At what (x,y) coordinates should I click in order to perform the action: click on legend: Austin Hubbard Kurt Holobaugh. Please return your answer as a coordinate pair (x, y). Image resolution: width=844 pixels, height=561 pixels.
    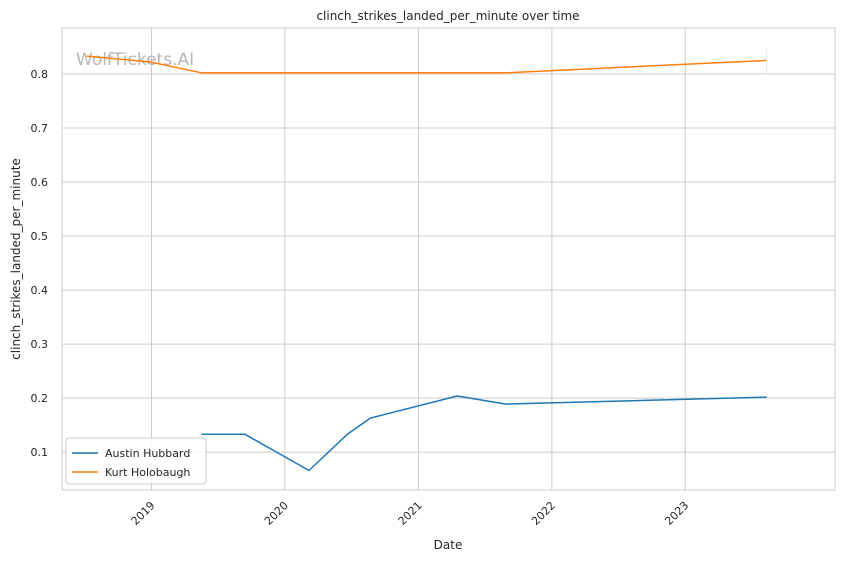
    Looking at the image, I should click on (136, 461).